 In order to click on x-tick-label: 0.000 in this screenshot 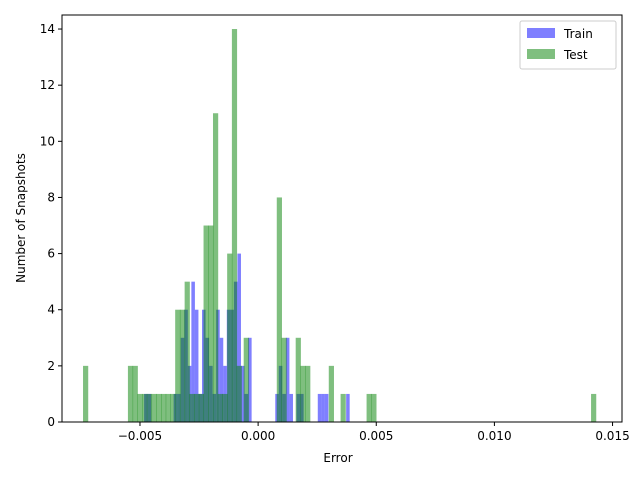, I will do `click(258, 436)`.